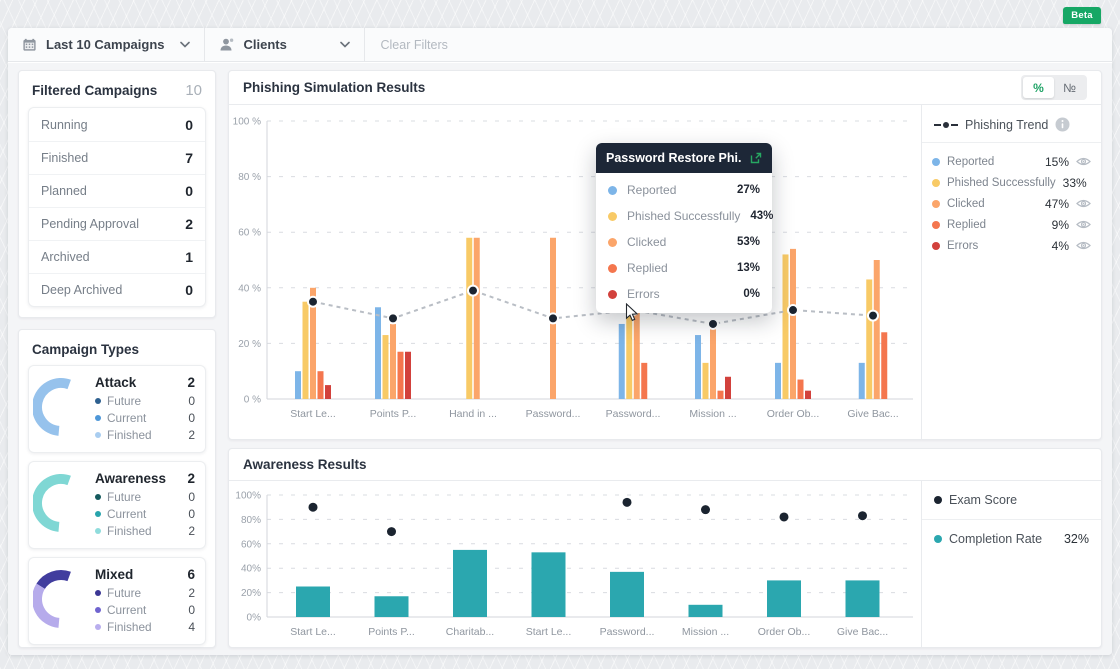  I want to click on legend-item: Errors 4%, so click(1011, 245).